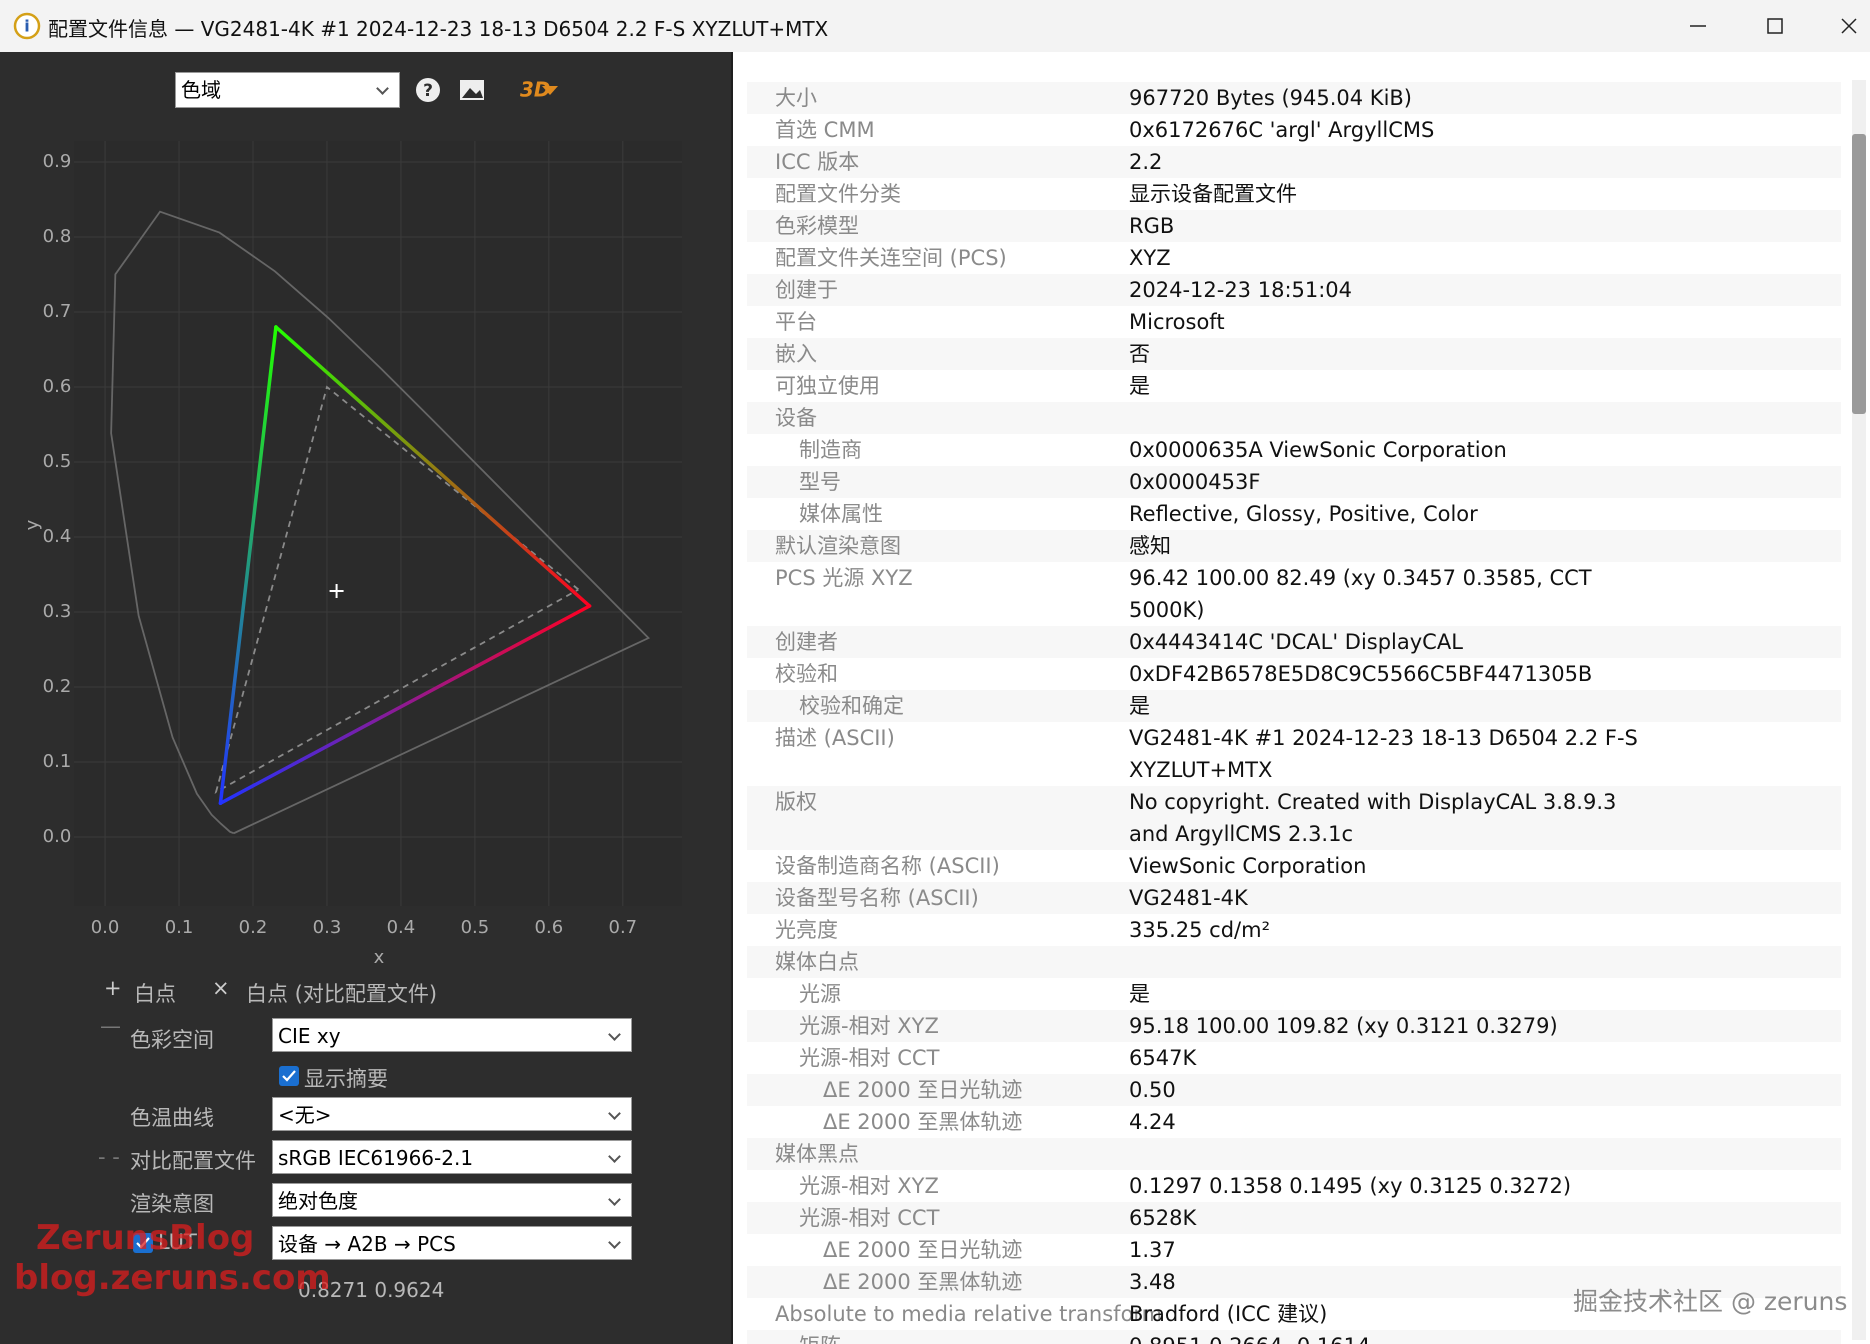 The height and width of the screenshot is (1344, 1870). What do you see at coordinates (452, 1157) in the screenshot?
I see `compare-profile-select: sRGB IEC61966-2.1` at bounding box center [452, 1157].